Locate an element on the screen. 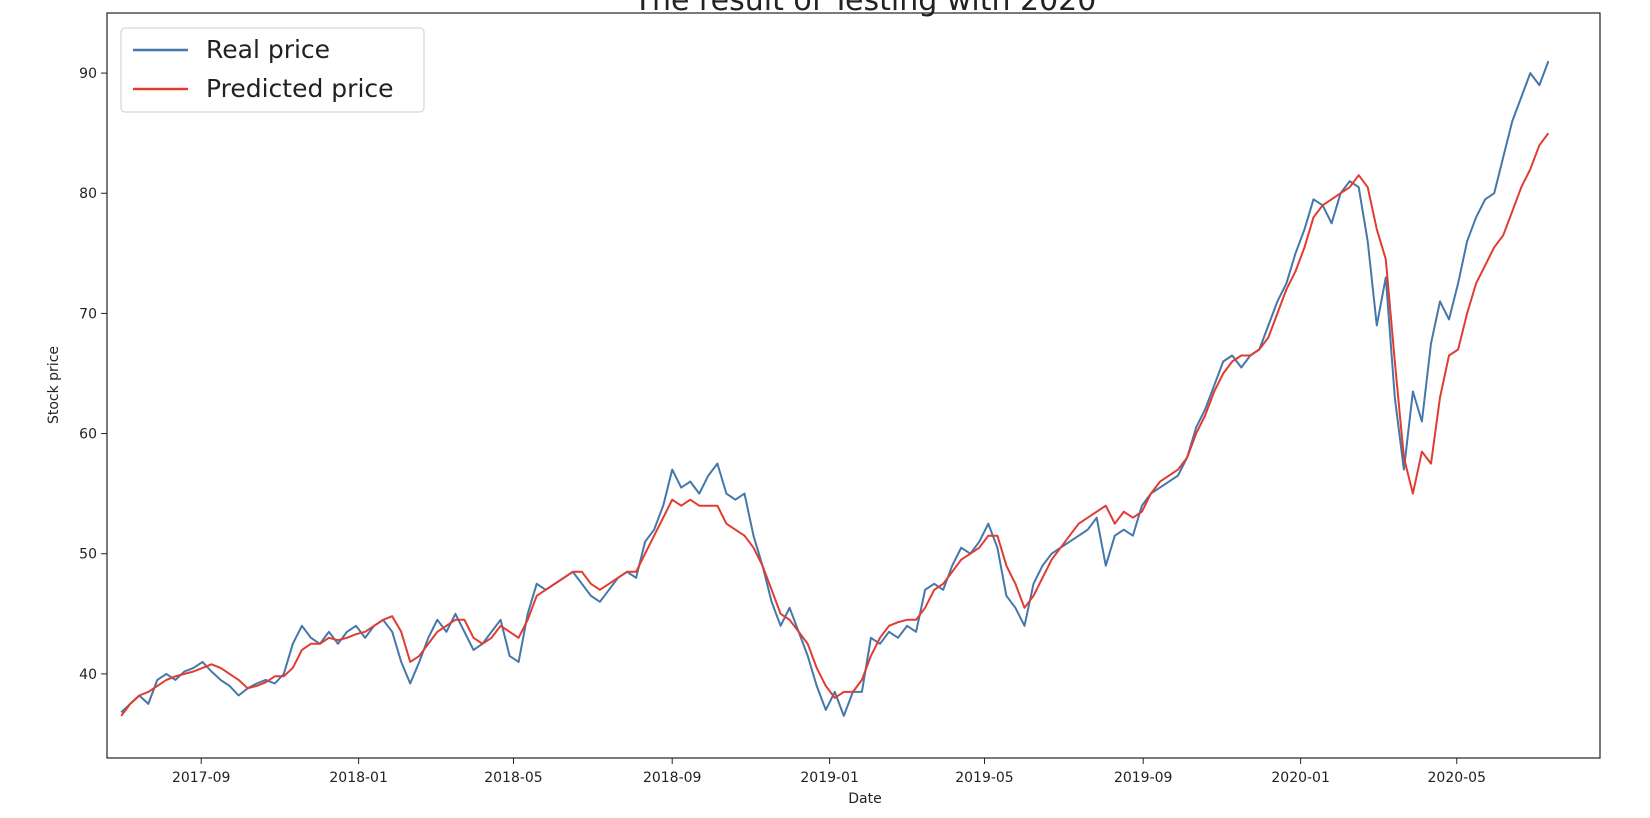 This screenshot has width=1650, height=818. y-tick-label: 80 is located at coordinates (88, 194).